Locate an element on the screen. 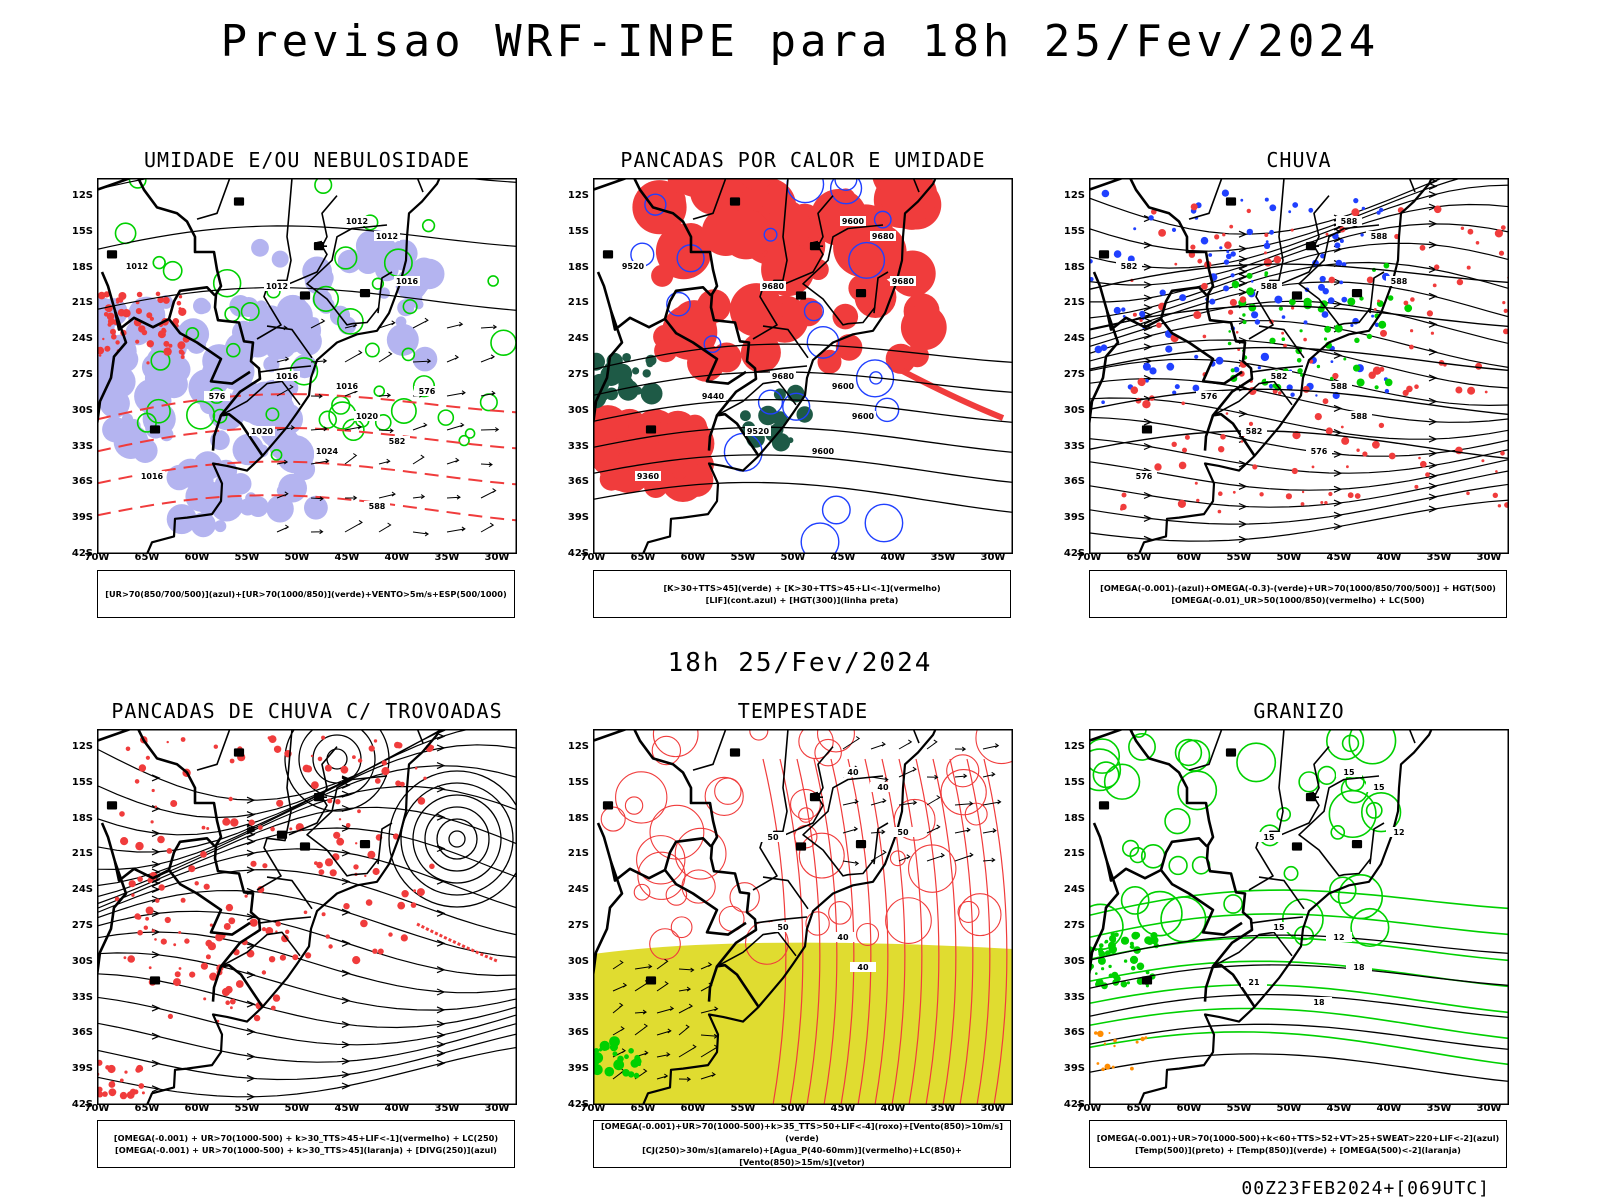  contour-line is located at coordinates (1299, 359).